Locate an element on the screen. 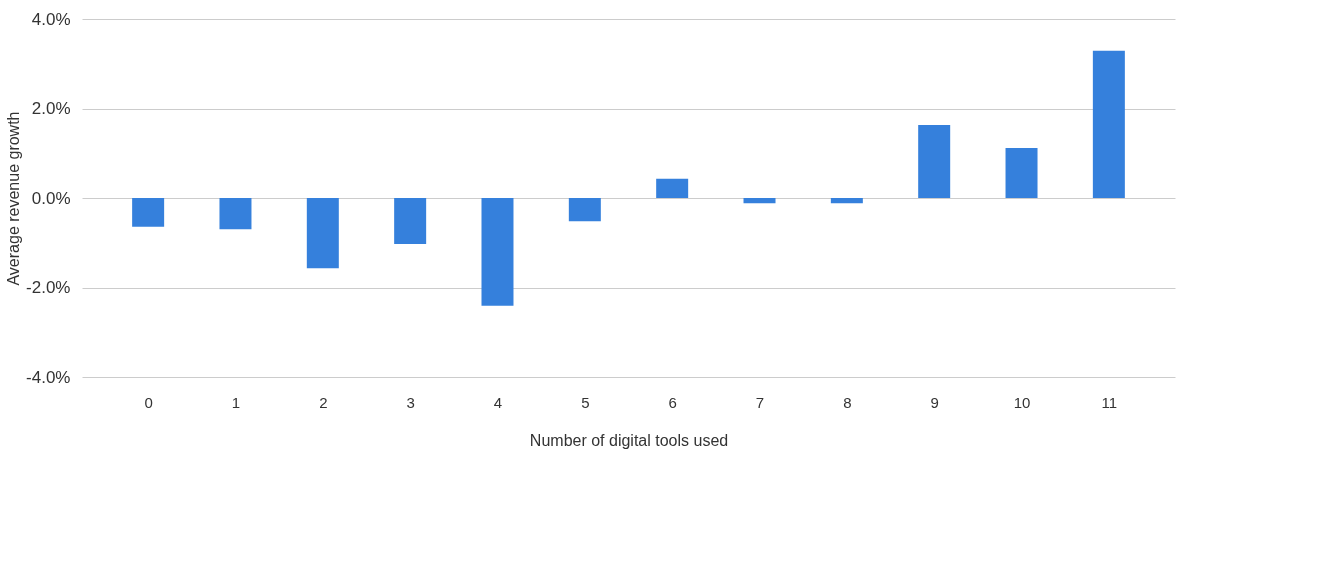  x-axis-title: Number of digital tools used is located at coordinates (629, 440).